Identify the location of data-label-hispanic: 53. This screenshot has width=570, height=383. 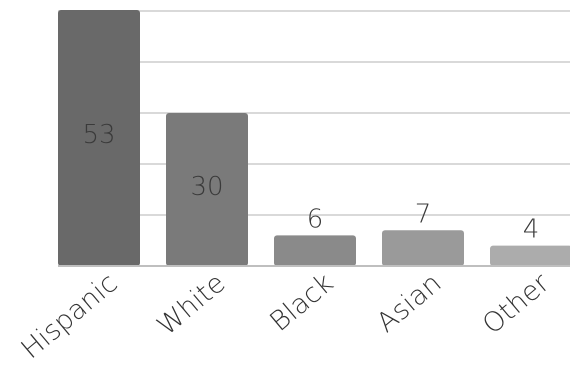
(98, 135).